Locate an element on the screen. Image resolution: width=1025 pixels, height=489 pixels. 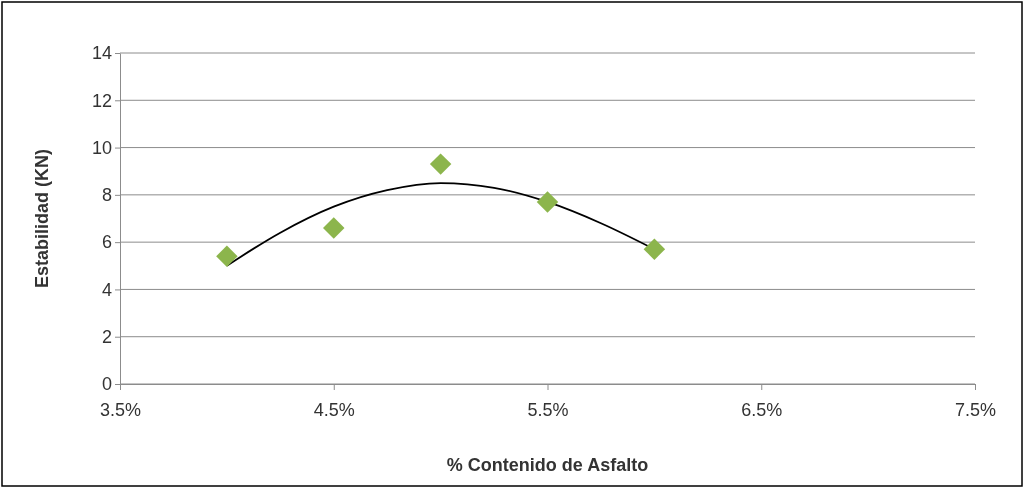
x-tick-label: 4.5% is located at coordinates (334, 410).